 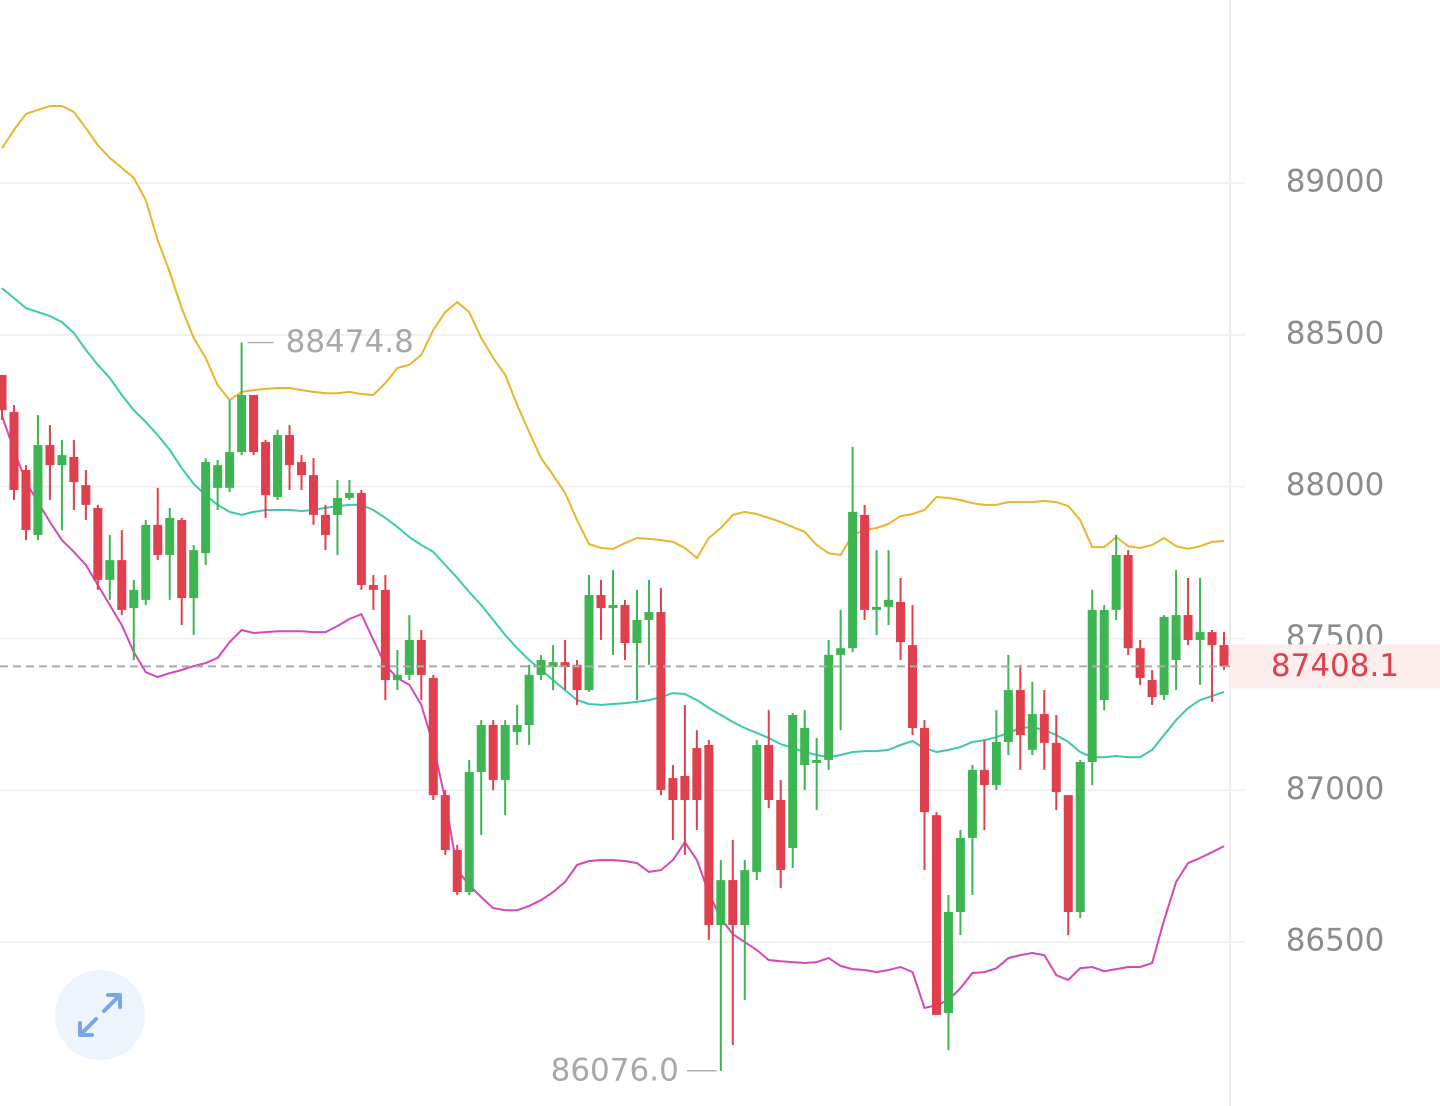 I want to click on last-price-label: 87408.1, so click(x=1335, y=666).